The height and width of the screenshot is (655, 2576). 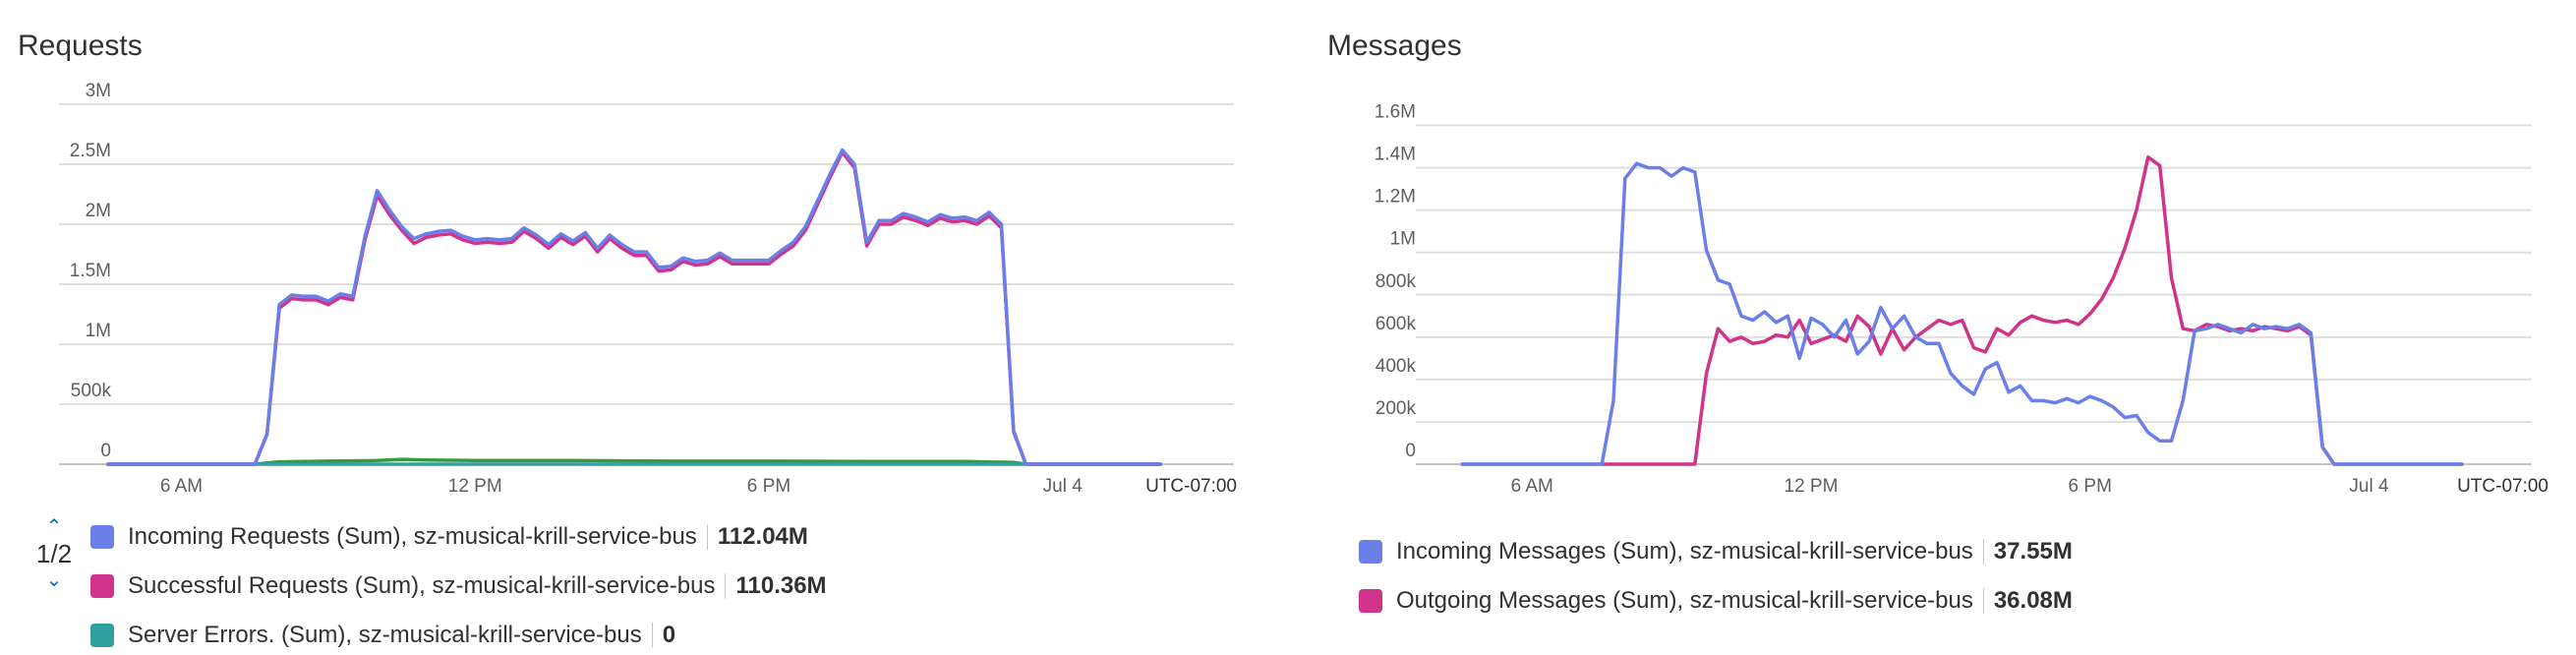 What do you see at coordinates (1396, 366) in the screenshot?
I see `y-tick-label: 400k` at bounding box center [1396, 366].